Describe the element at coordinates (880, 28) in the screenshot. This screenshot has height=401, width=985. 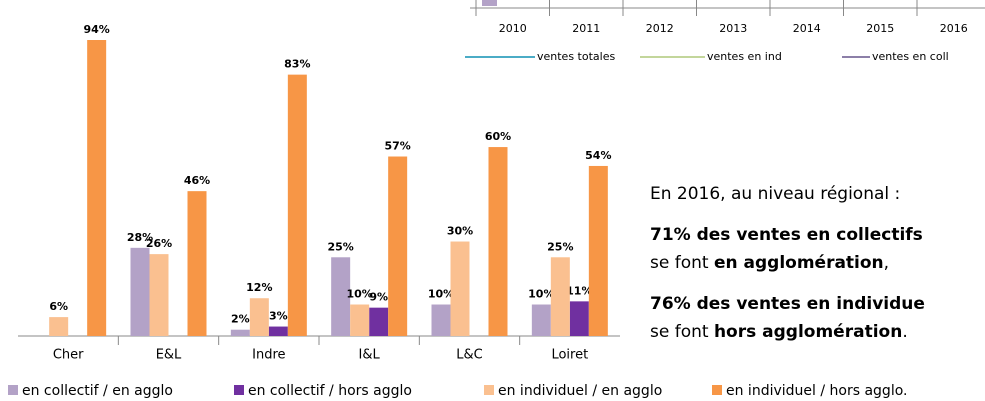
I see `inset-x-label: 2015` at that location.